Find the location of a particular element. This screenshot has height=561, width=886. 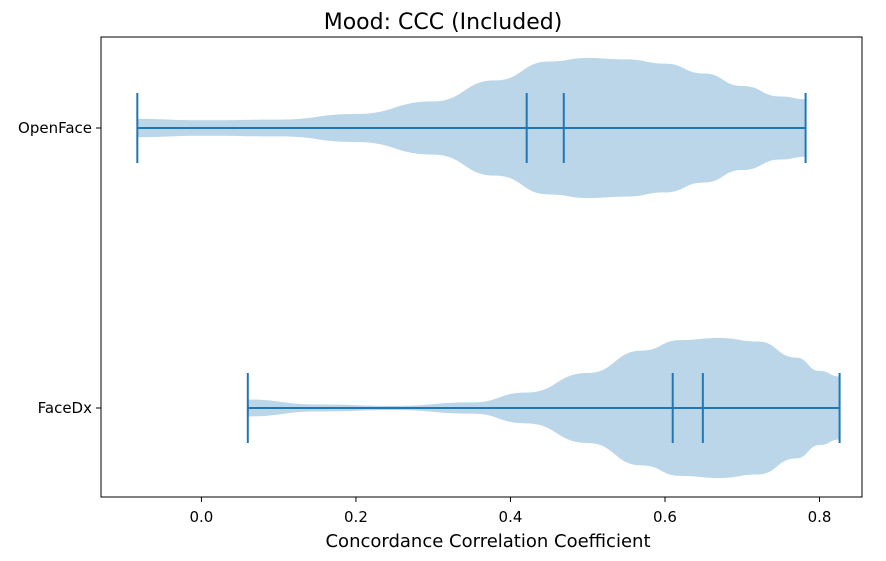

x-axis-label: Concordance Correlation Coefficient is located at coordinates (487, 541).